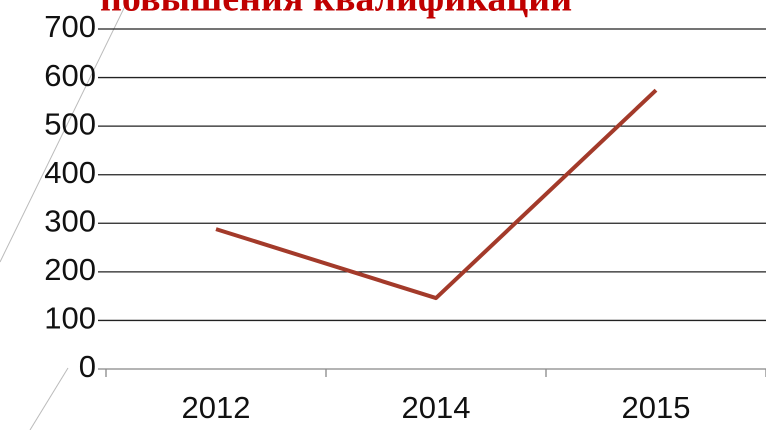 The height and width of the screenshot is (430, 766). Describe the element at coordinates (70, 318) in the screenshot. I see `y-tick-label: 100` at that location.